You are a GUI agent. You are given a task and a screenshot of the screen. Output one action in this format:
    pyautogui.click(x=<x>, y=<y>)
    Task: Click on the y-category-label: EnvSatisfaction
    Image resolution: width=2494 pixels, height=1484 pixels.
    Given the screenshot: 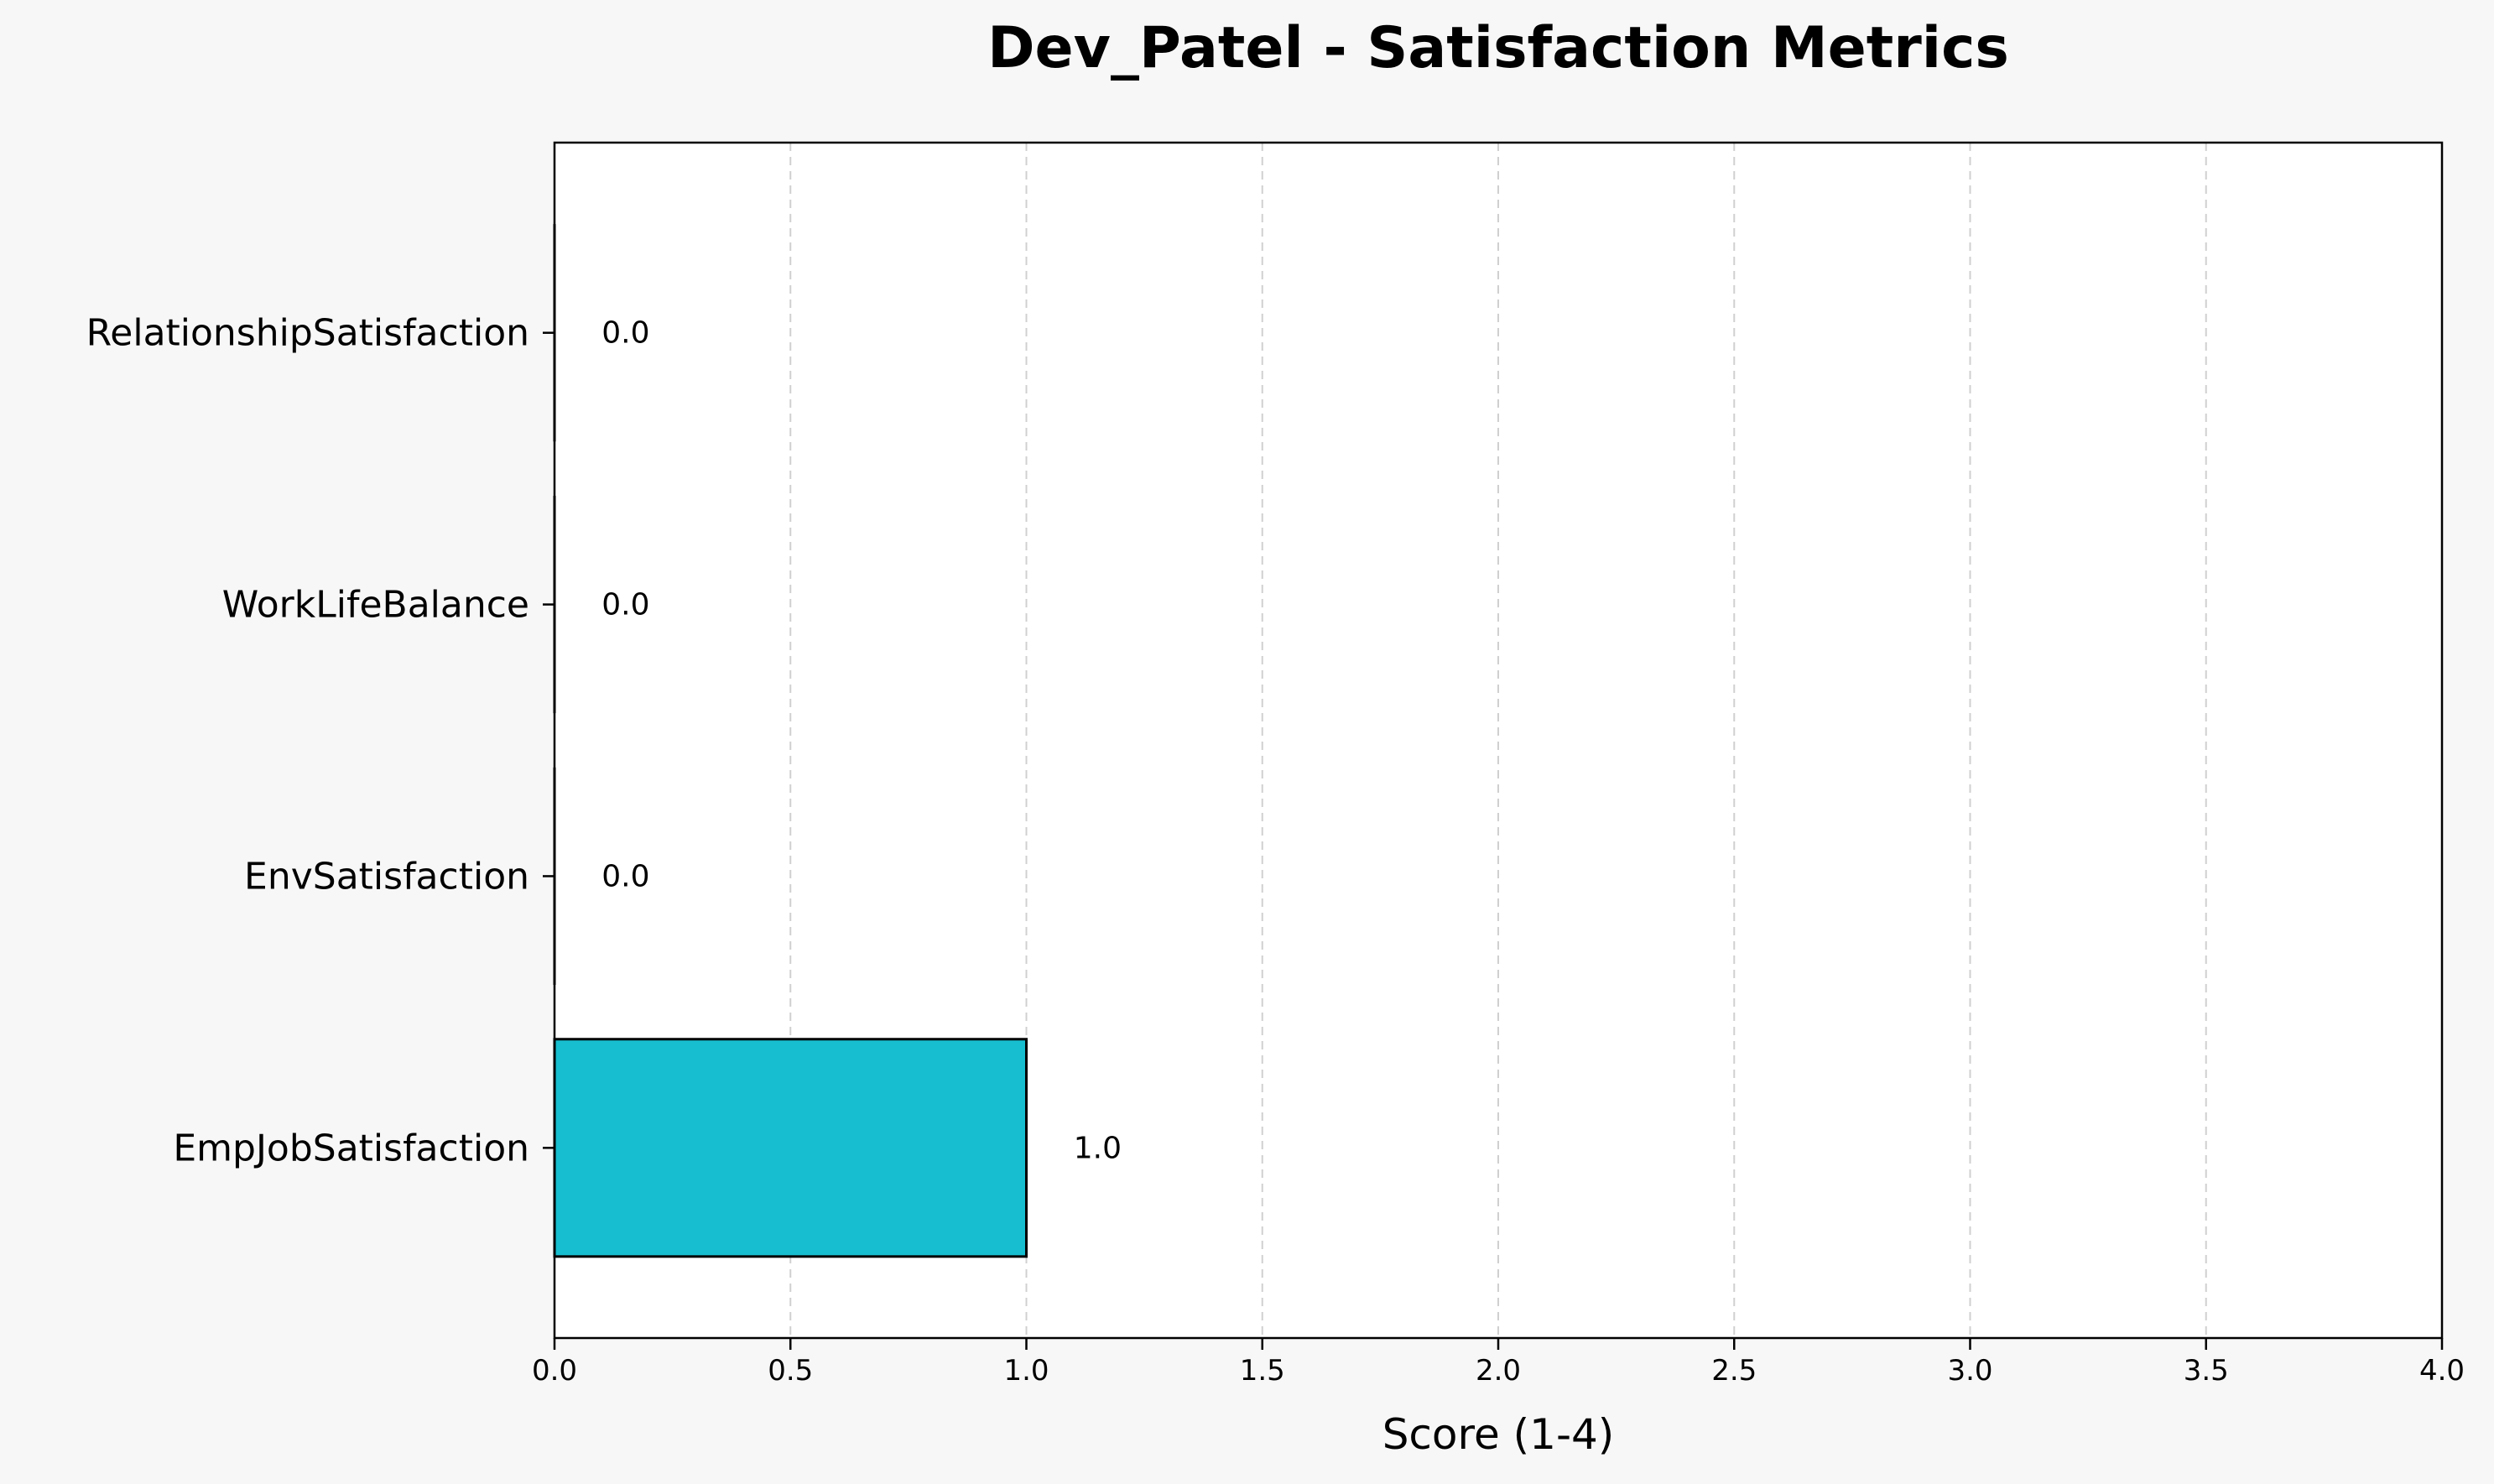 What is the action you would take?
    pyautogui.click(x=386, y=876)
    